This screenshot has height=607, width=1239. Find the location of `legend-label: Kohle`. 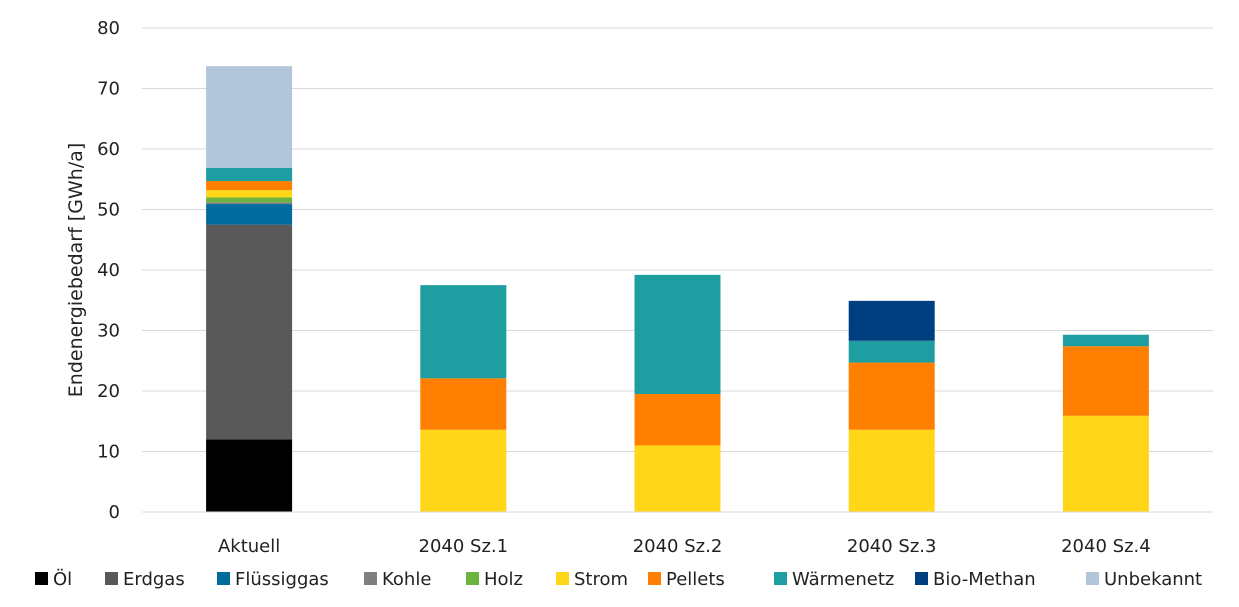

legend-label: Kohle is located at coordinates (406, 579).